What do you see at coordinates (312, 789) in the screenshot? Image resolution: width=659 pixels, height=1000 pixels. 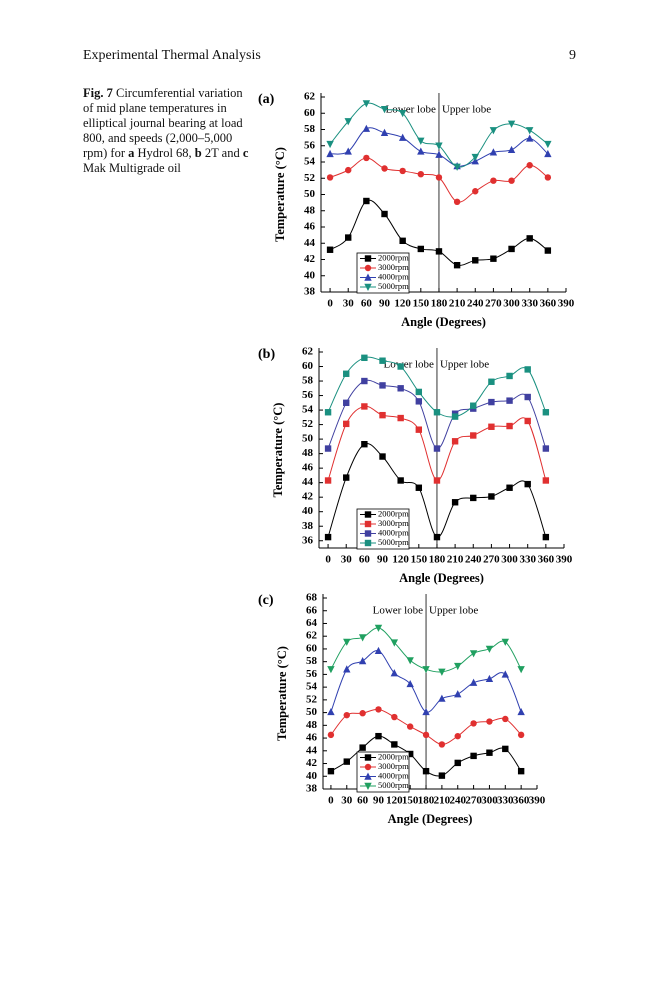 I see `y-tick-label: 38` at bounding box center [312, 789].